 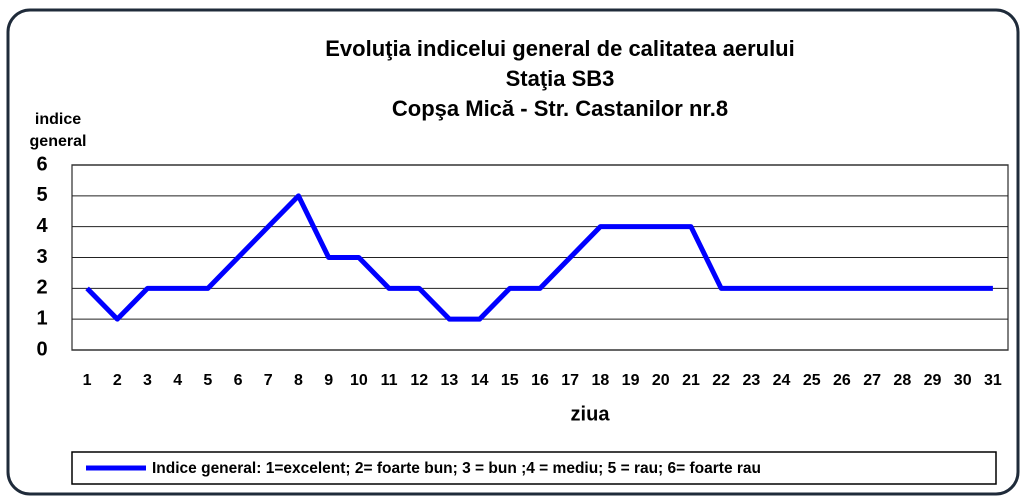 What do you see at coordinates (41, 164) in the screenshot?
I see `y-tick-label: 6` at bounding box center [41, 164].